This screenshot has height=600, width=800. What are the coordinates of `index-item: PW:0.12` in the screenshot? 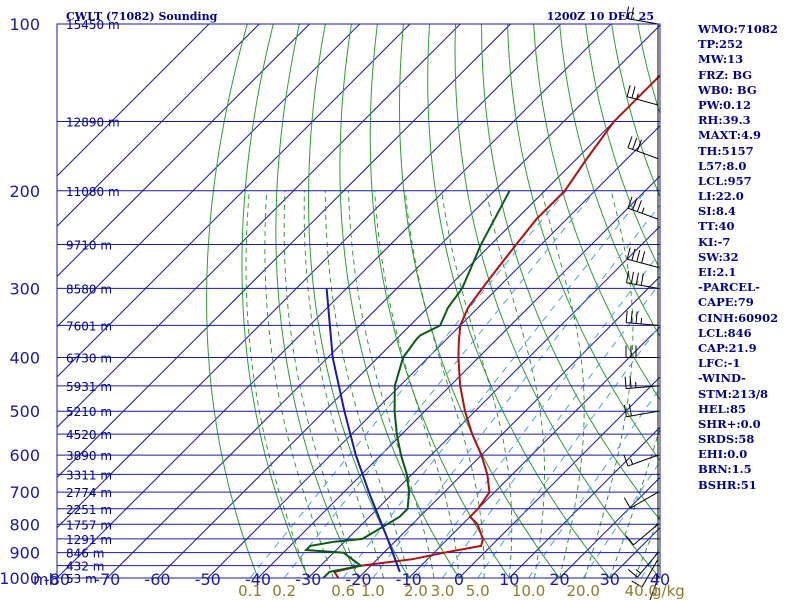 It's located at (725, 104).